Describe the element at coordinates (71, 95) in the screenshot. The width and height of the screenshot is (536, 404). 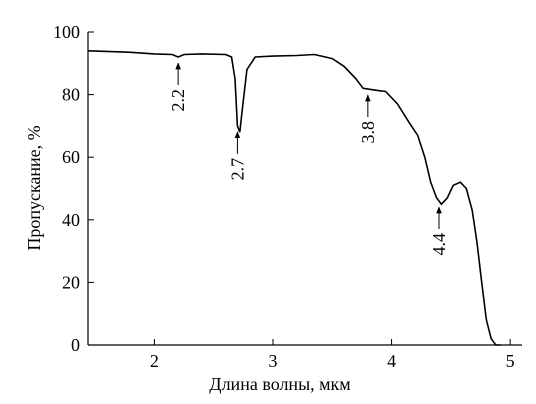
I see `y-tick-label: 80` at that location.